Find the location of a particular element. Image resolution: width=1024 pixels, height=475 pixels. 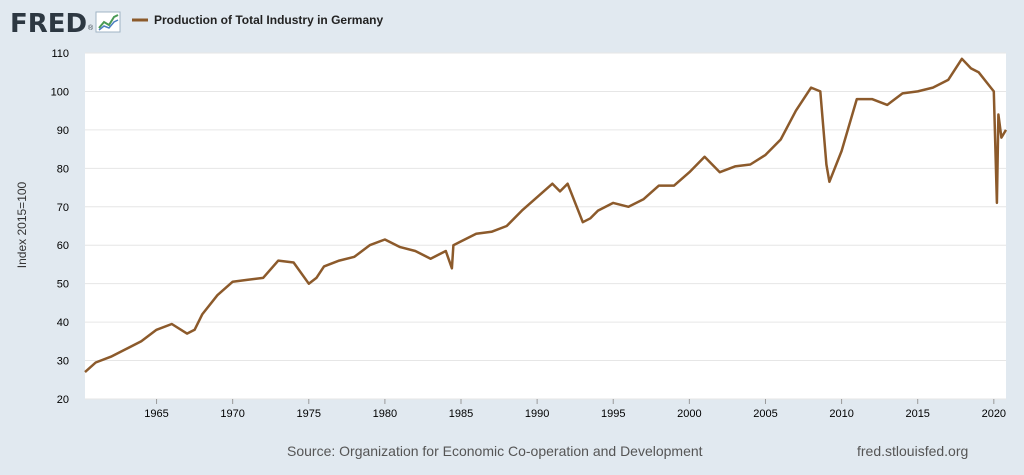

y-tick-label: 30 is located at coordinates (63, 362).